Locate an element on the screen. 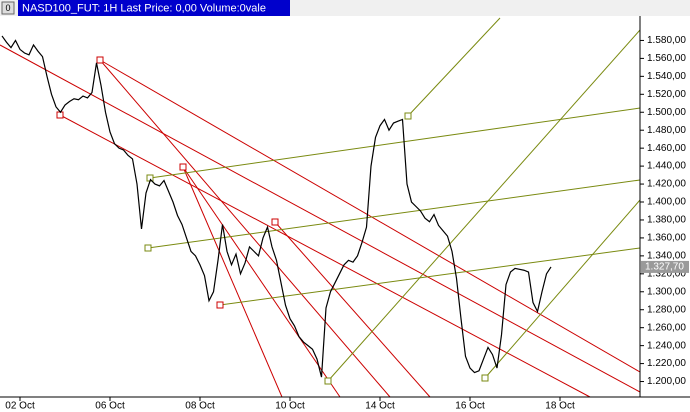 This screenshot has height=412, width=690. x-tick-label: 10 Oct is located at coordinates (290, 406).